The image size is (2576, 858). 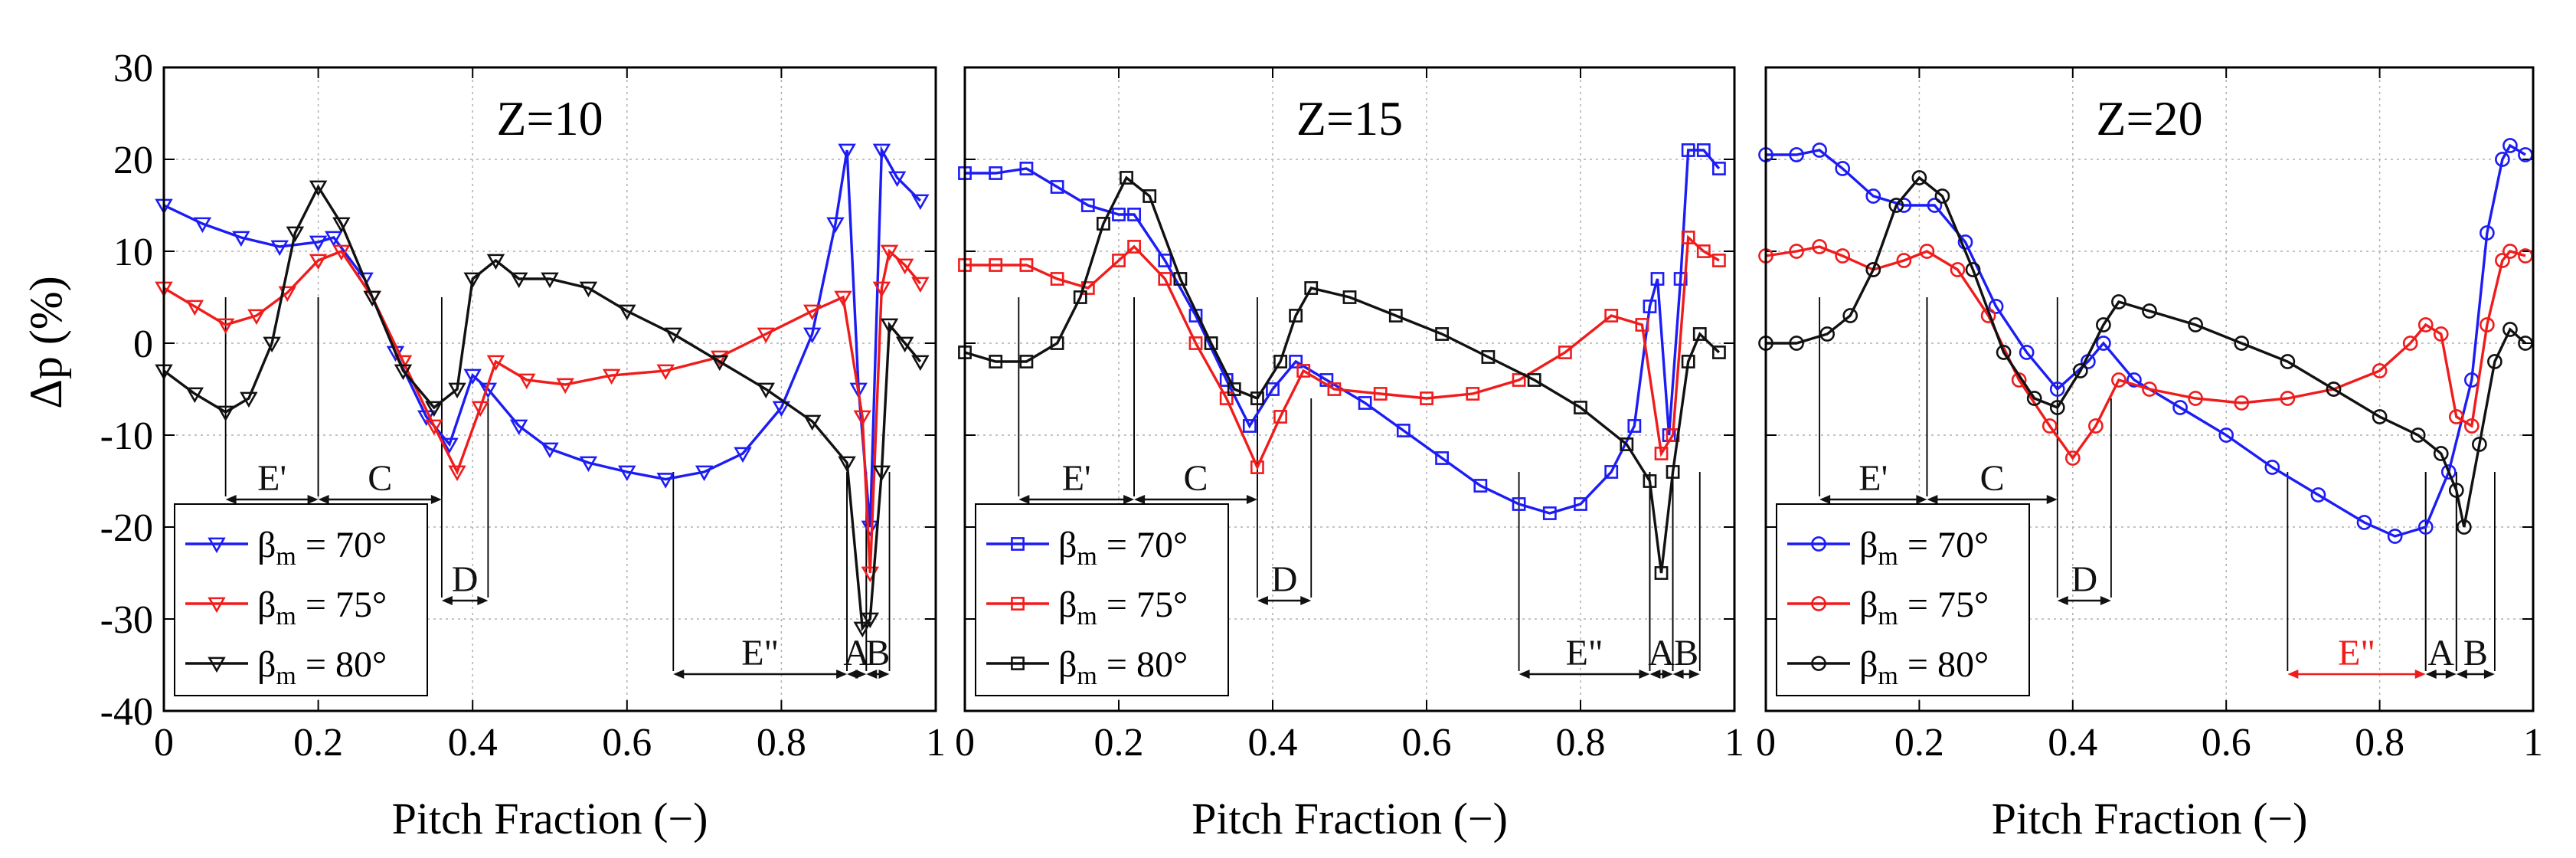 What do you see at coordinates (877, 653) in the screenshot?
I see `annotation-label-5: B` at bounding box center [877, 653].